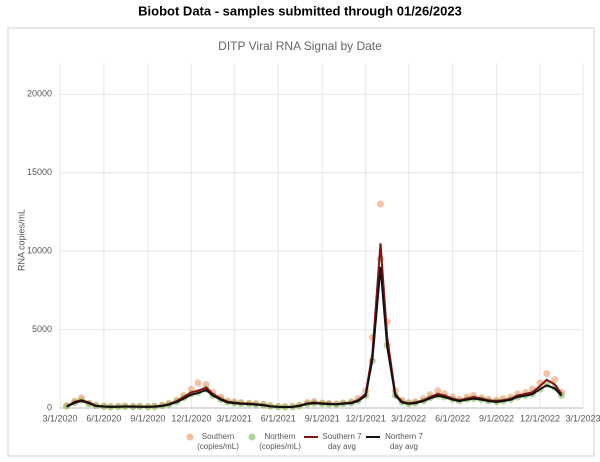 This screenshot has width=600, height=462. What do you see at coordinates (278, 418) in the screenshot?
I see `x-tick-label: 6/1/2021` at bounding box center [278, 418].